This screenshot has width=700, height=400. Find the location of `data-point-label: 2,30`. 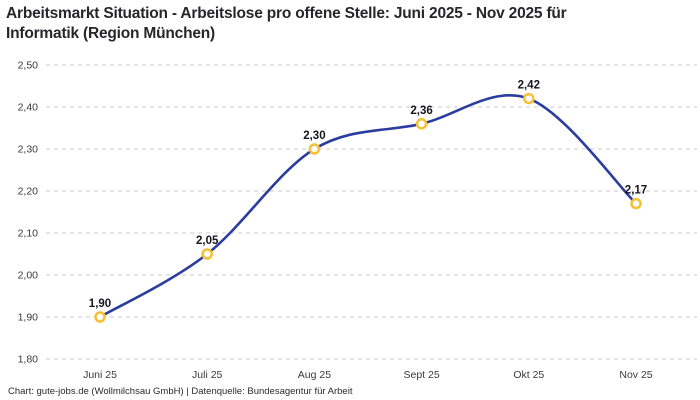

data-point-label: 2,30 is located at coordinates (314, 136).